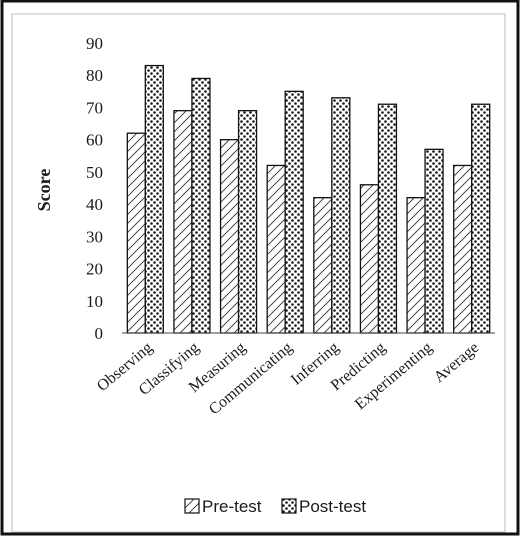  What do you see at coordinates (457, 362) in the screenshot?
I see `x-tick-label: Average` at bounding box center [457, 362].